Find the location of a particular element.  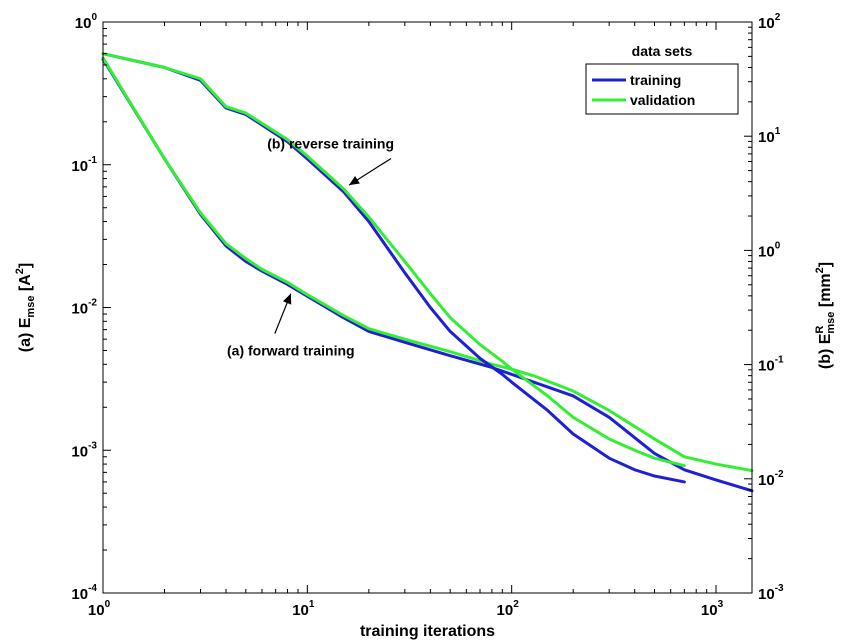

x-tick-label-2: 10² is located at coordinates (508, 609).